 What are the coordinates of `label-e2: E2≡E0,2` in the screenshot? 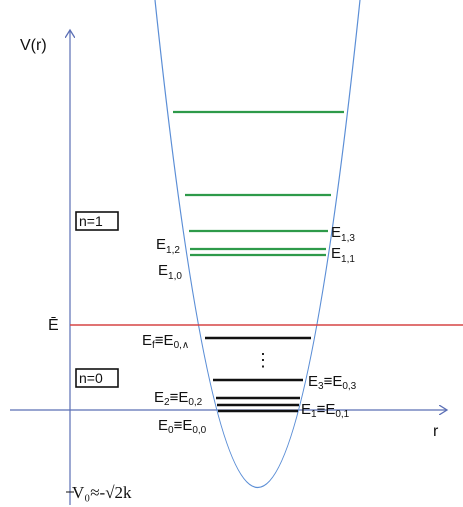 It's located at (178, 398).